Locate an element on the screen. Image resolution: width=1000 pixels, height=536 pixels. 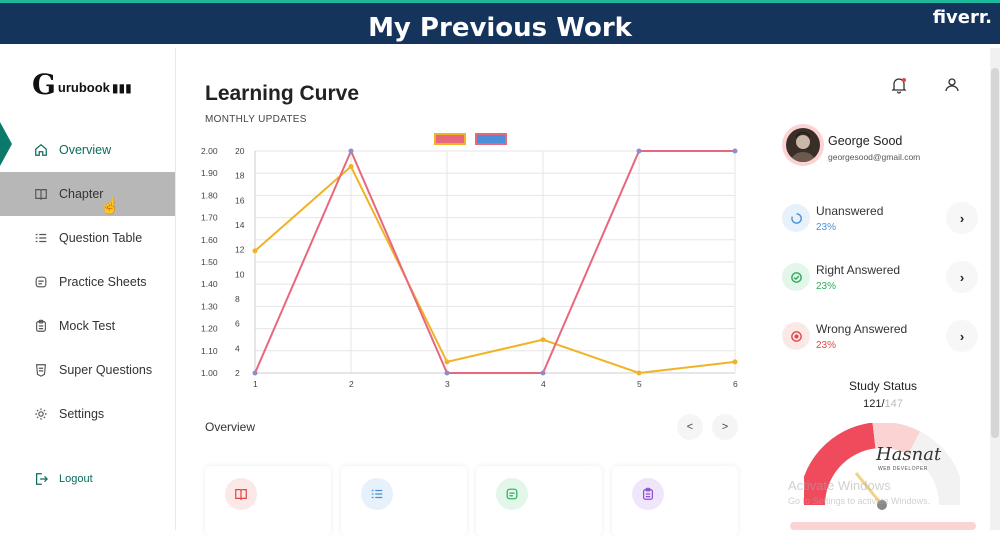
avatar is located at coordinates (803, 145).